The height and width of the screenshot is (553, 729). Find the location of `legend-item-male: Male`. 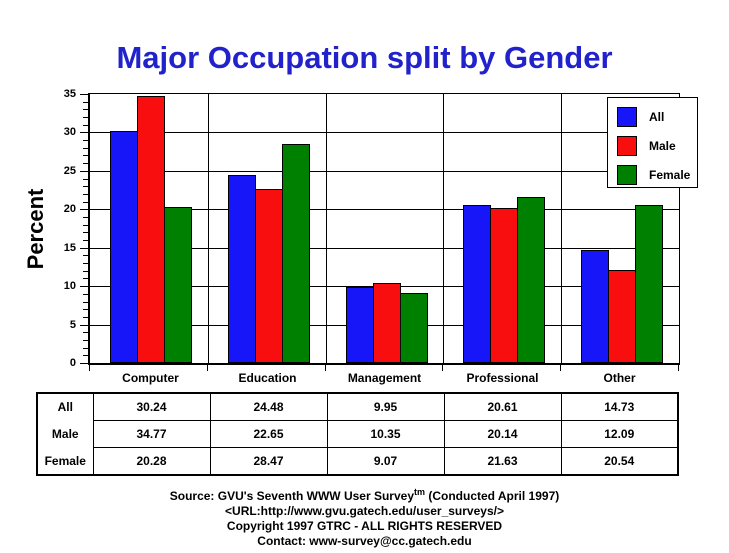

legend-item-male: Male is located at coordinates (657, 146).